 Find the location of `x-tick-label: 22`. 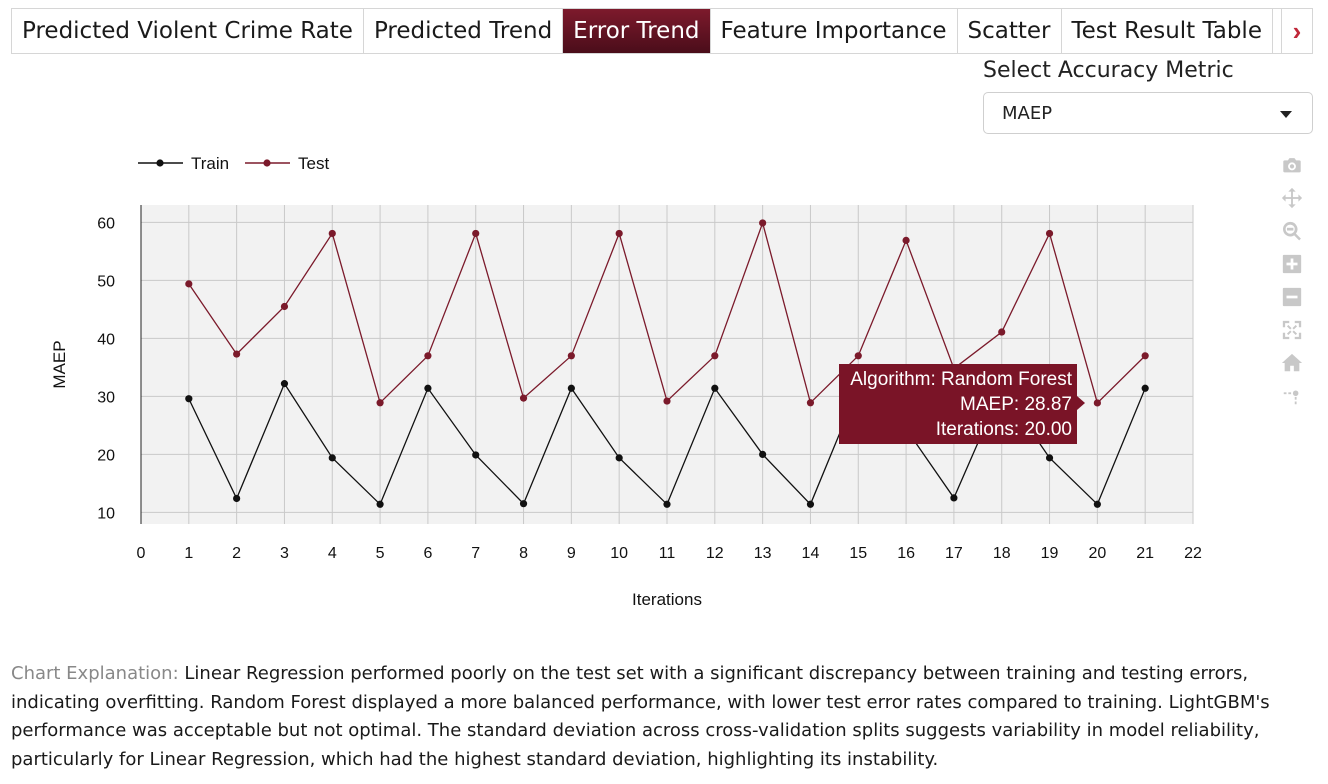

x-tick-label: 22 is located at coordinates (1193, 553).